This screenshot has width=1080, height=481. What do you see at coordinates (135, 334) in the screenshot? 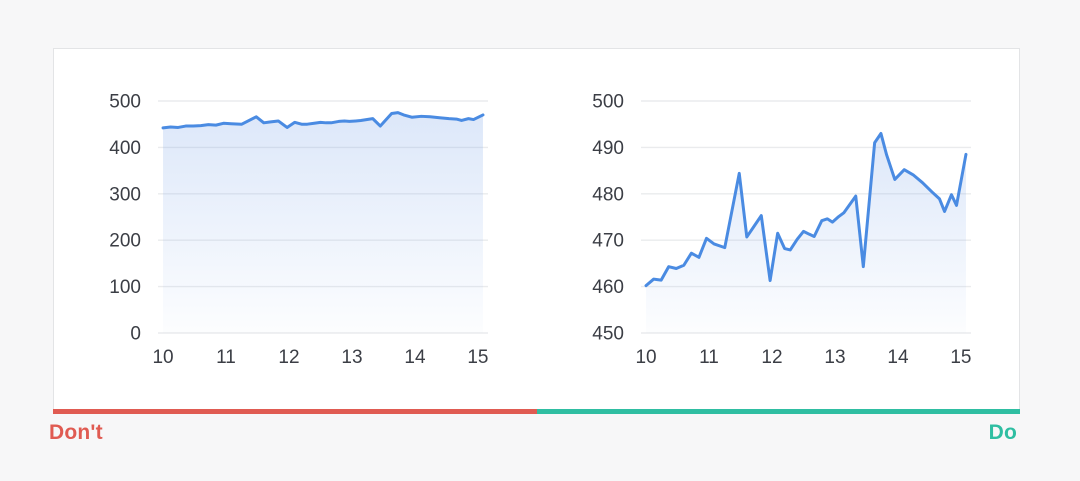
I see `svg-text: 0` at bounding box center [135, 334].